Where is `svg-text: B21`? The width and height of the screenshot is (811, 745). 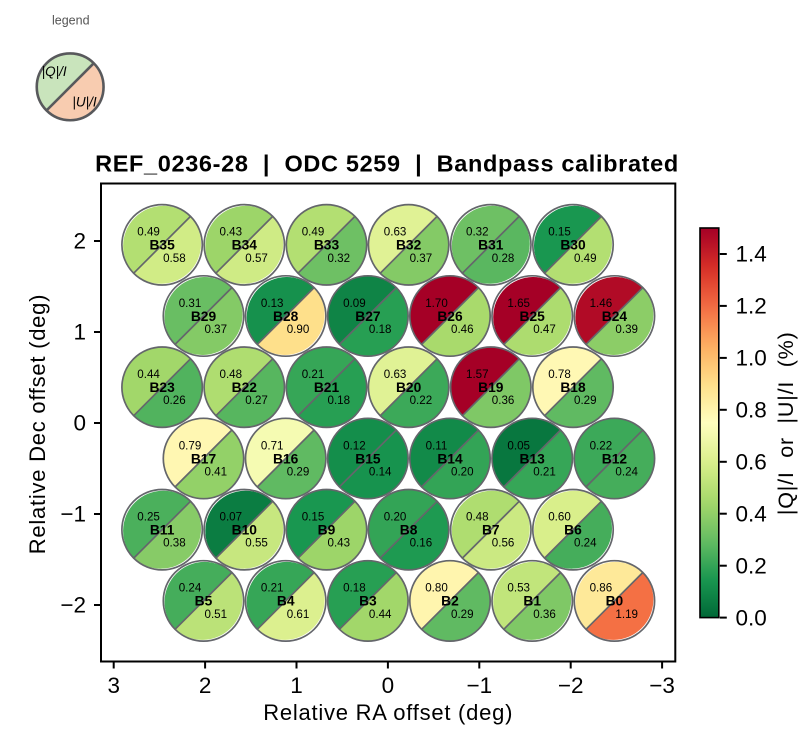
svg-text: B21 is located at coordinates (327, 387).